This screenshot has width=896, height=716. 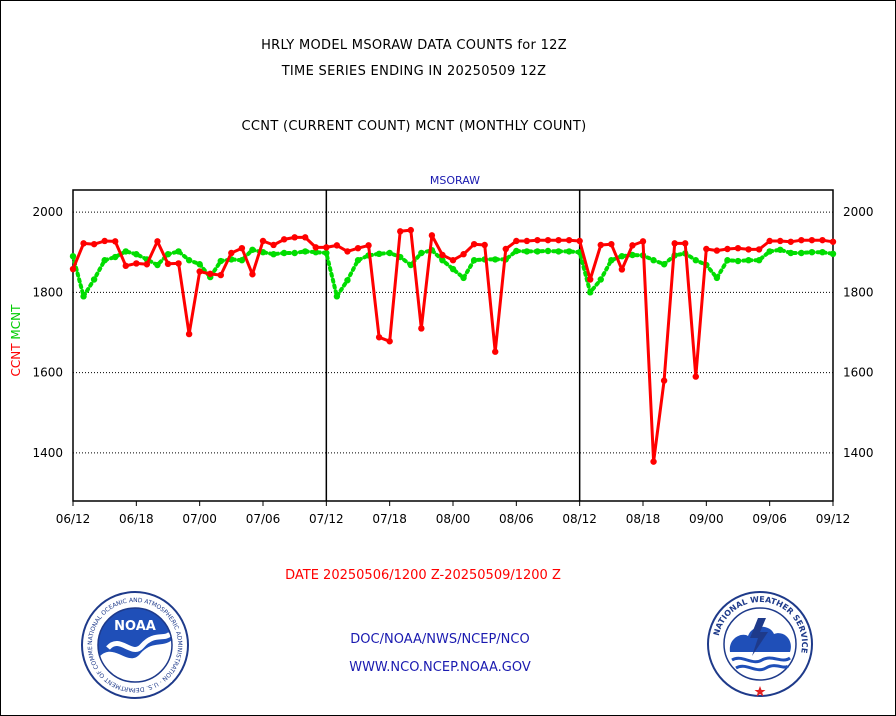 I want to click on x-tick-label: 09/00, so click(x=706, y=519).